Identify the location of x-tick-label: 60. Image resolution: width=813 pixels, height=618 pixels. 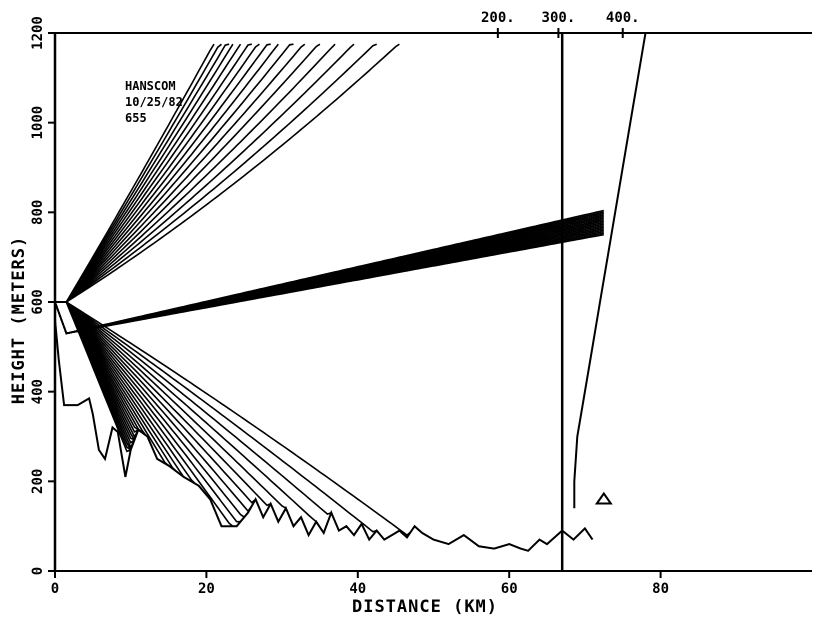
(509, 589).